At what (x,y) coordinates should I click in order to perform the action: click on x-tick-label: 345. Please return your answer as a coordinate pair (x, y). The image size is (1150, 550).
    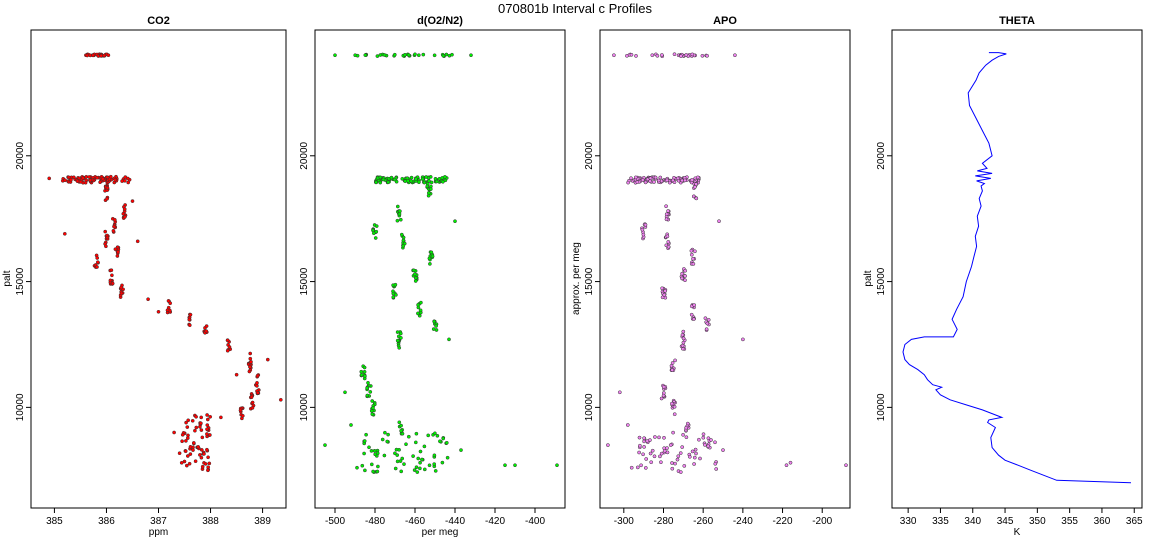
    Looking at the image, I should click on (1005, 521).